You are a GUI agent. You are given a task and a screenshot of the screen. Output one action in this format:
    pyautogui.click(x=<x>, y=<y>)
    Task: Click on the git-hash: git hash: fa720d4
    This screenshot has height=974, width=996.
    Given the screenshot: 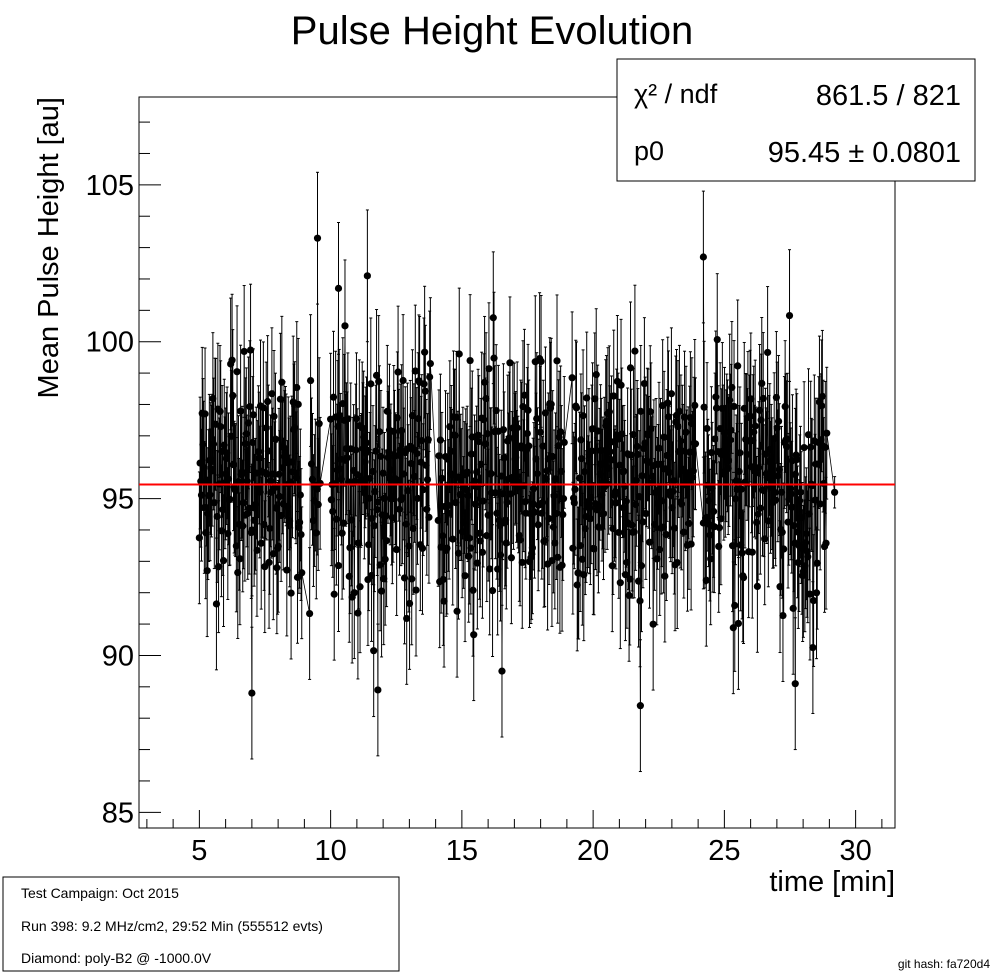 What is the action you would take?
    pyautogui.click(x=944, y=964)
    